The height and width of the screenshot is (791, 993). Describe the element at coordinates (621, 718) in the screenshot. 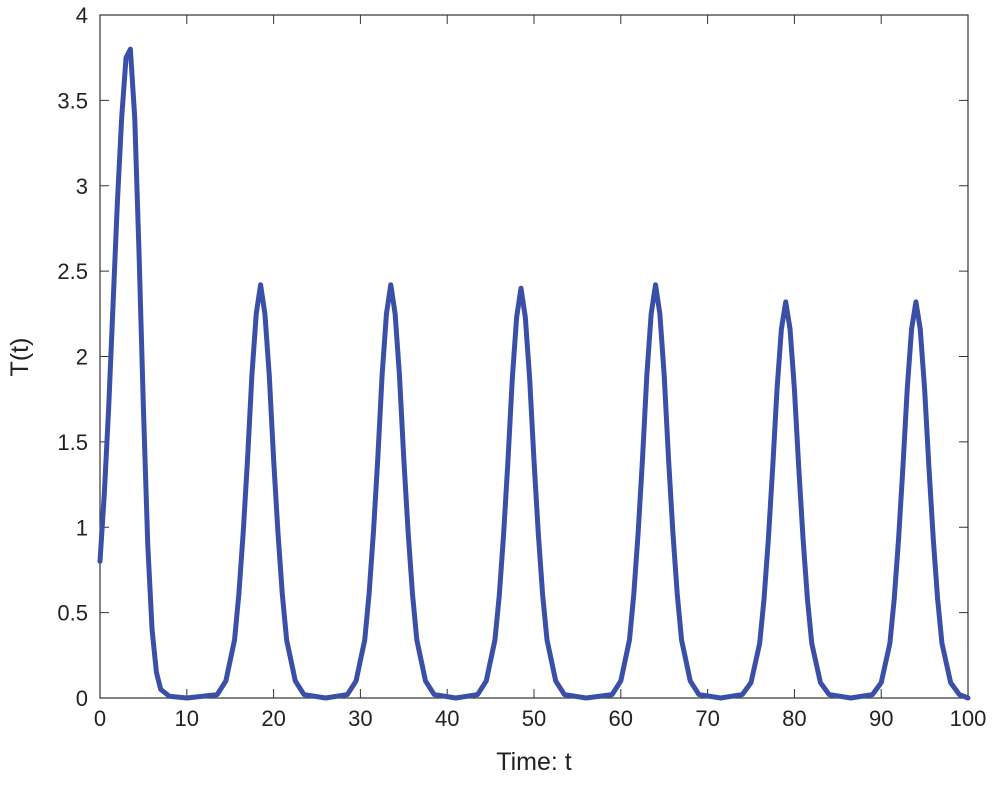

I see `x-tick-label: 60` at that location.